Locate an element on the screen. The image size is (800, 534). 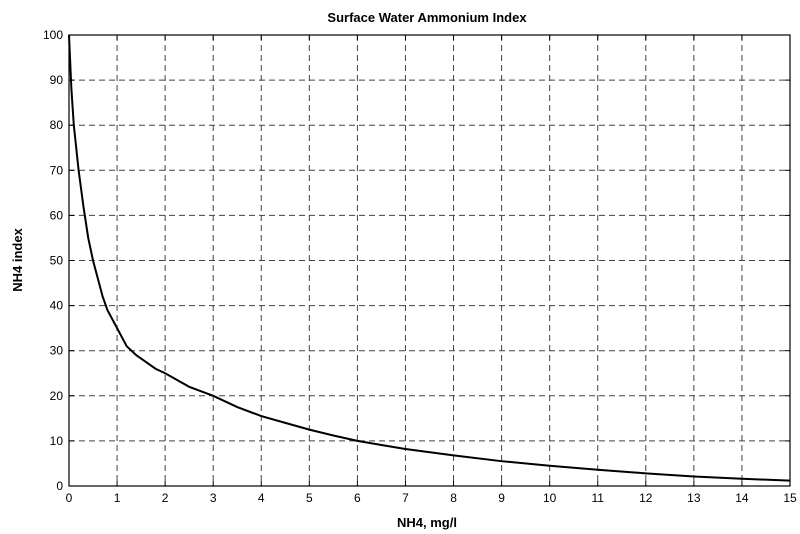
x-tick-label: 7 is located at coordinates (405, 498).